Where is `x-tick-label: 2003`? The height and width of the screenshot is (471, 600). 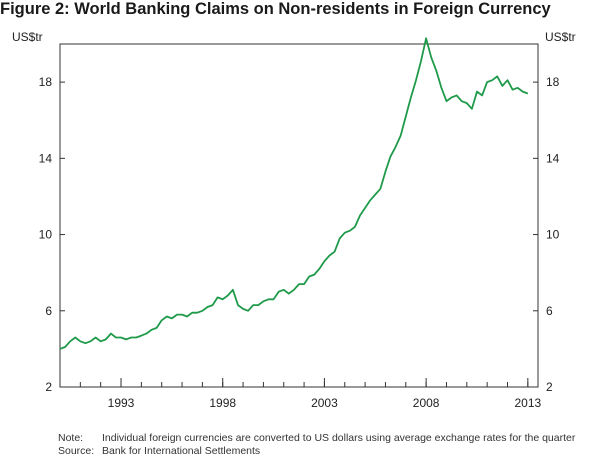 x-tick-label: 2003 is located at coordinates (324, 403).